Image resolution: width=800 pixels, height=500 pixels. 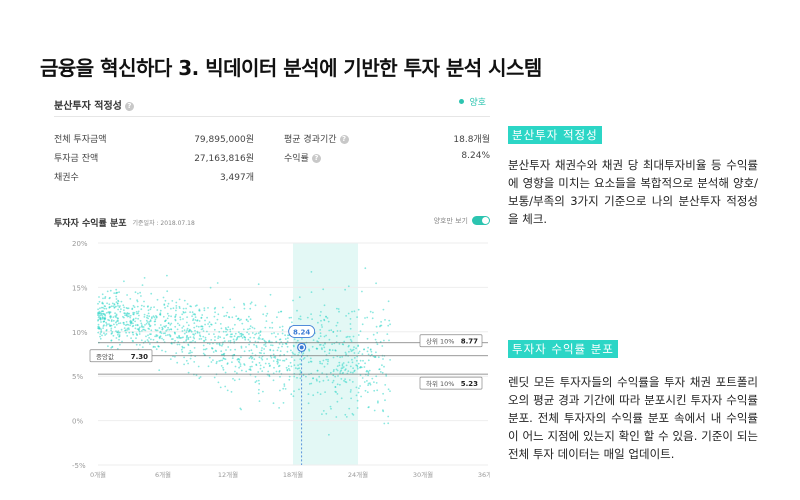 I want to click on stat-value: 27,163,816원, so click(x=224, y=159).